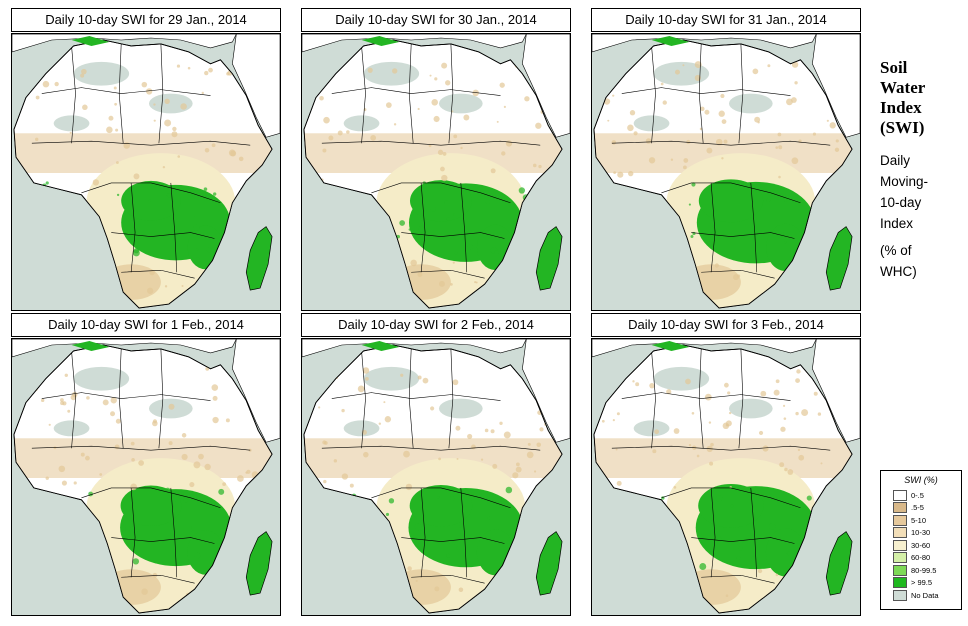  I want to click on legend-item: 80-99.5, so click(927, 570).